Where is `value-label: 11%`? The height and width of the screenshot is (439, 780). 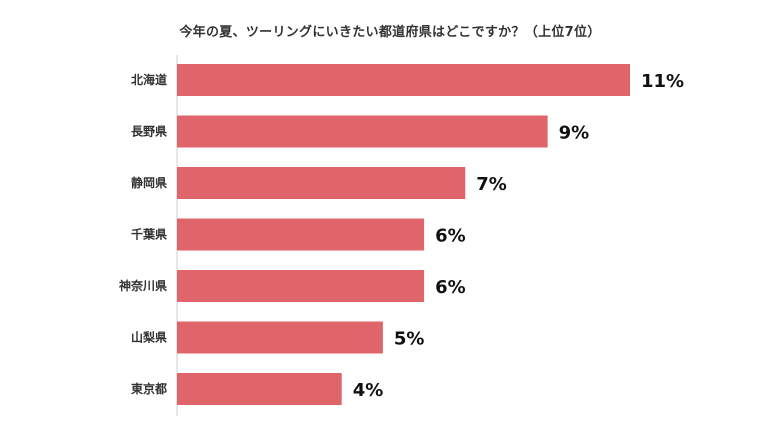 value-label: 11% is located at coordinates (662, 81).